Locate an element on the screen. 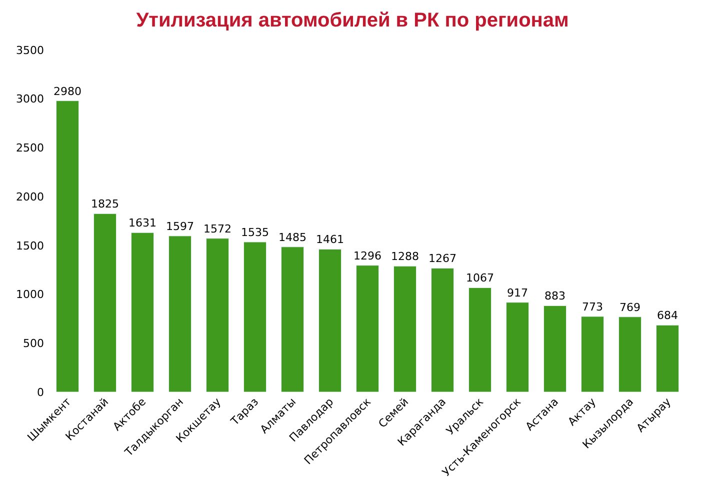 This screenshot has height=492, width=705. data-label: 2980 is located at coordinates (68, 91).